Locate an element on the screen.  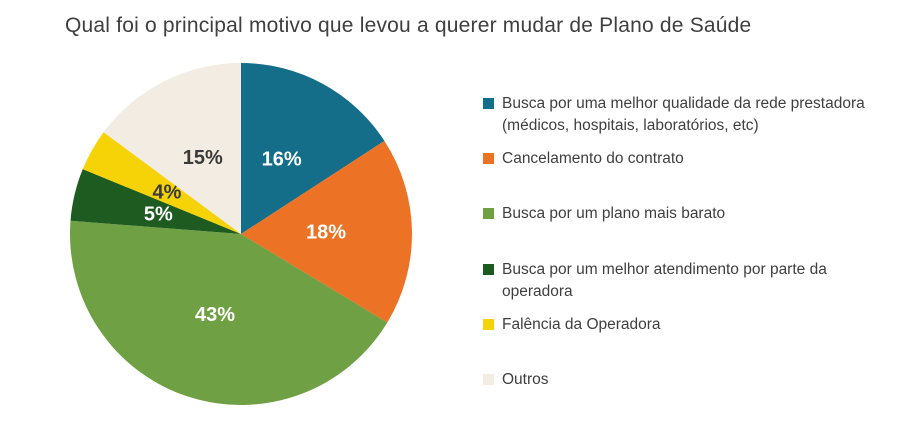
pie-slice-label: 18% is located at coordinates (326, 233).